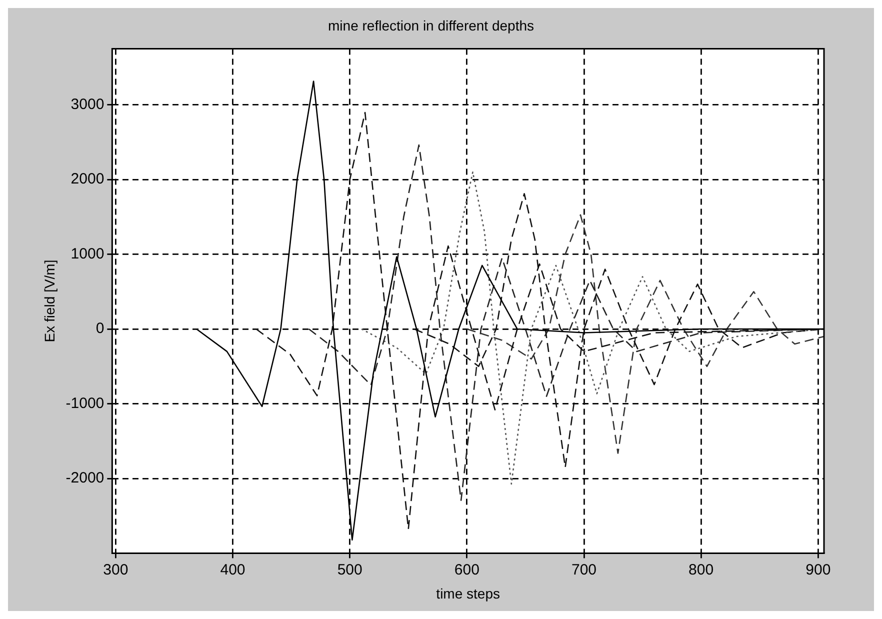 This screenshot has height=619, width=882. Describe the element at coordinates (87, 253) in the screenshot. I see `y-tick-label: 1000` at that location.